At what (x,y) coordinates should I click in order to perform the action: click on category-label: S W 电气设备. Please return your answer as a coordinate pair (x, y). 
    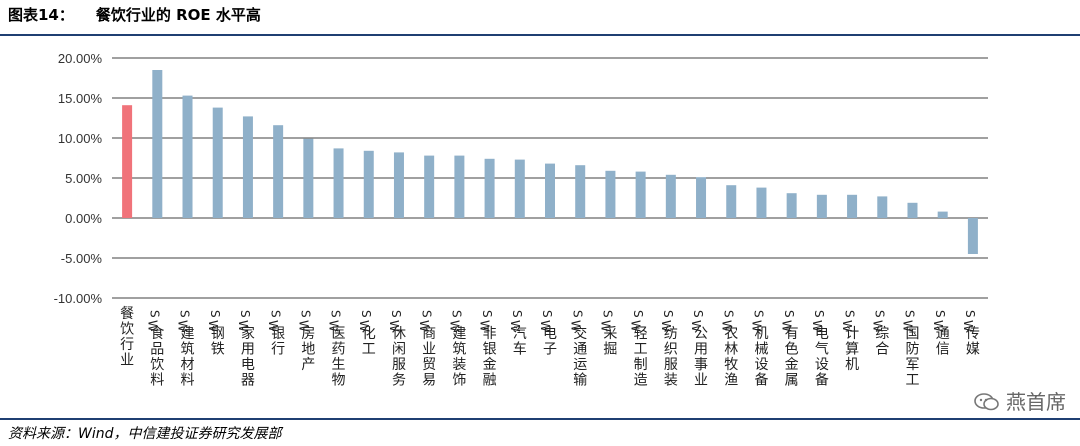
    Looking at the image, I should click on (819, 349).